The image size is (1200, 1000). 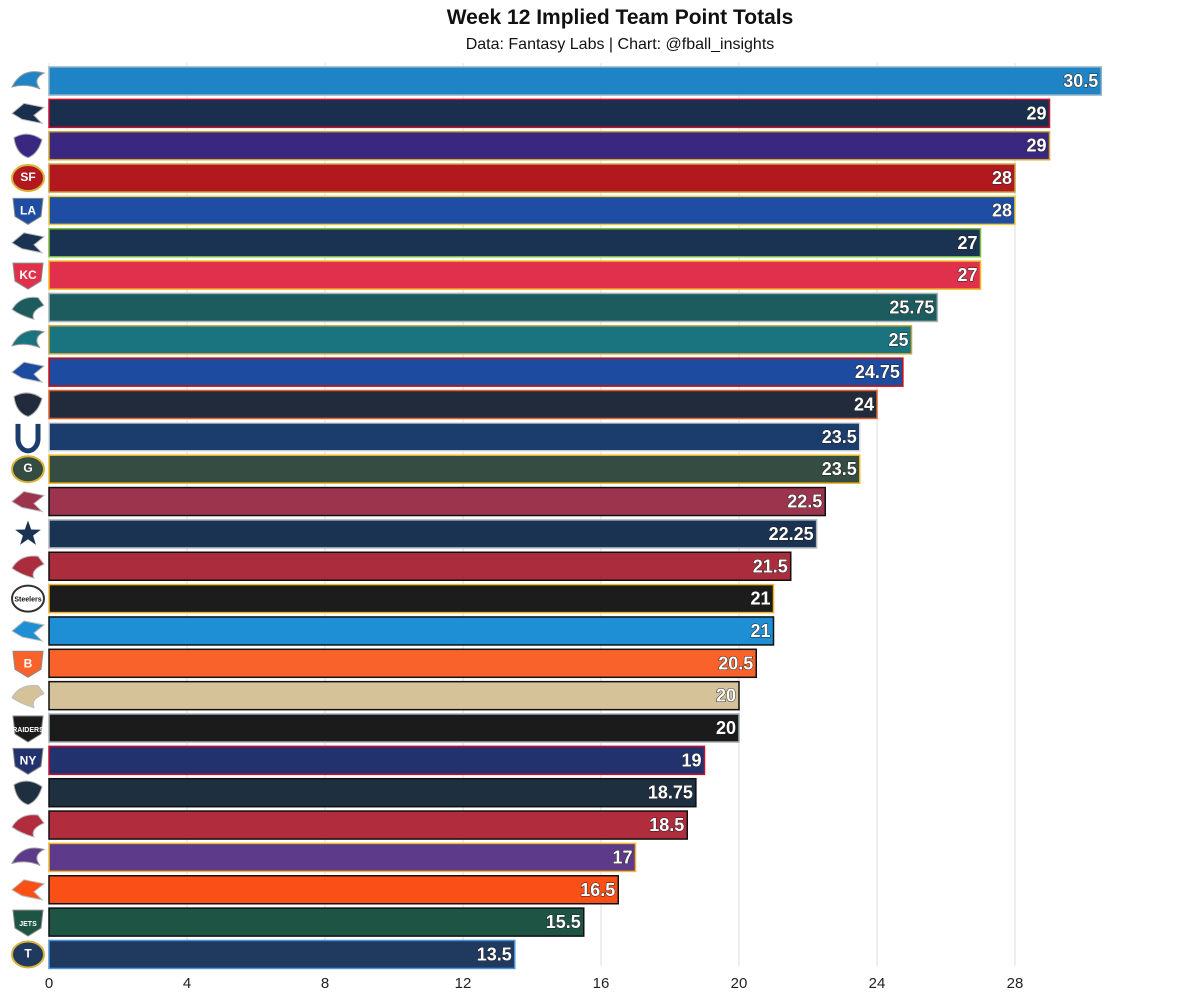 I want to click on star-icon, so click(x=28, y=532).